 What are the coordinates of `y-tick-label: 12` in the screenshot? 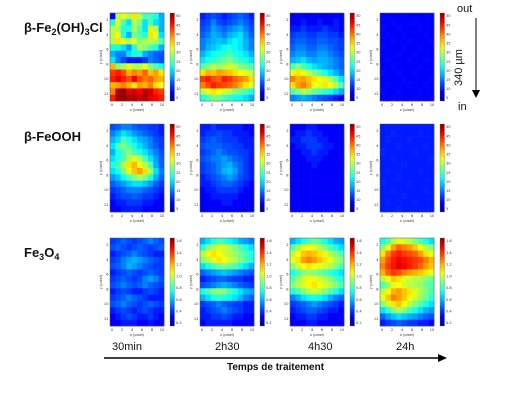 It's located at (106, 94).